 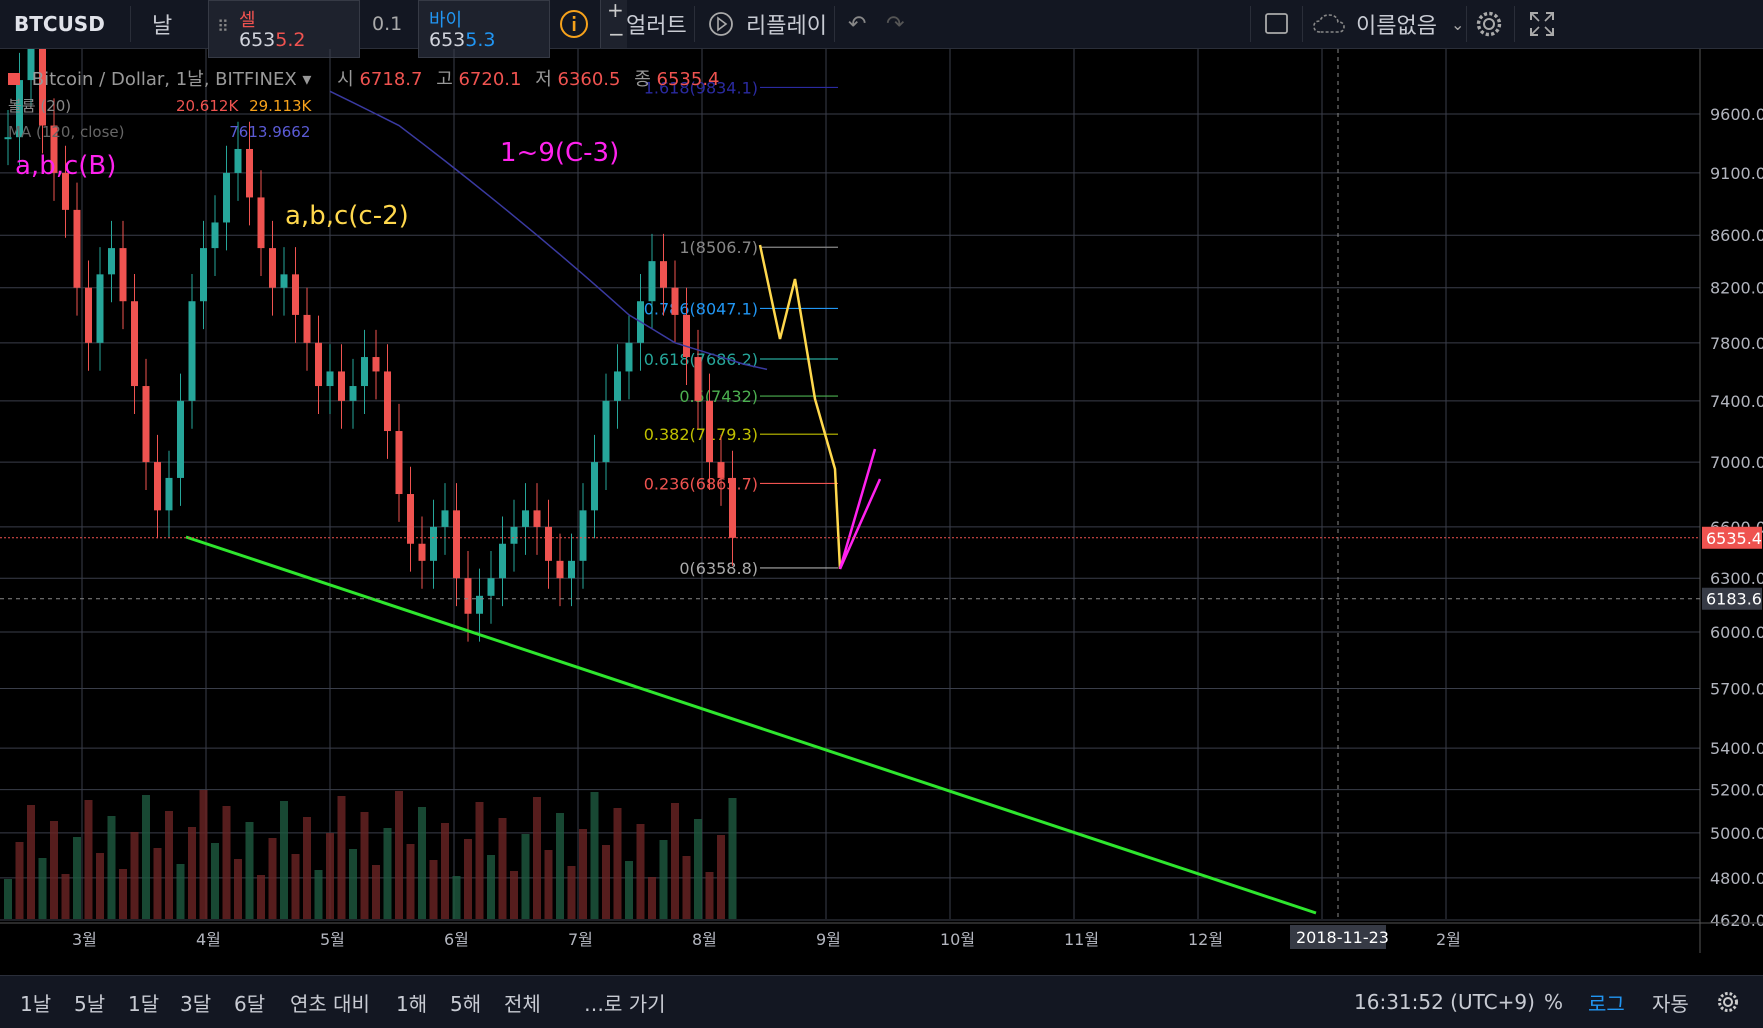 What do you see at coordinates (307, 79) in the screenshot?
I see `legend-dropdown-icon: ▾` at bounding box center [307, 79].